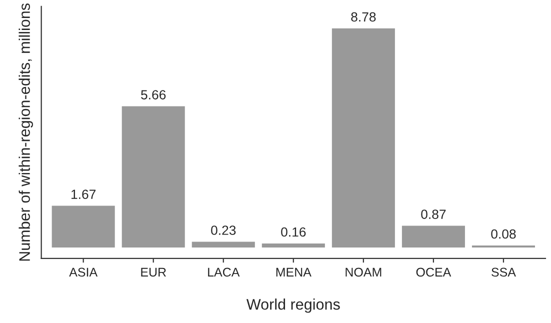 The height and width of the screenshot is (323, 551). Describe the element at coordinates (434, 272) in the screenshot. I see `x-tick-label: OCEA` at that location.